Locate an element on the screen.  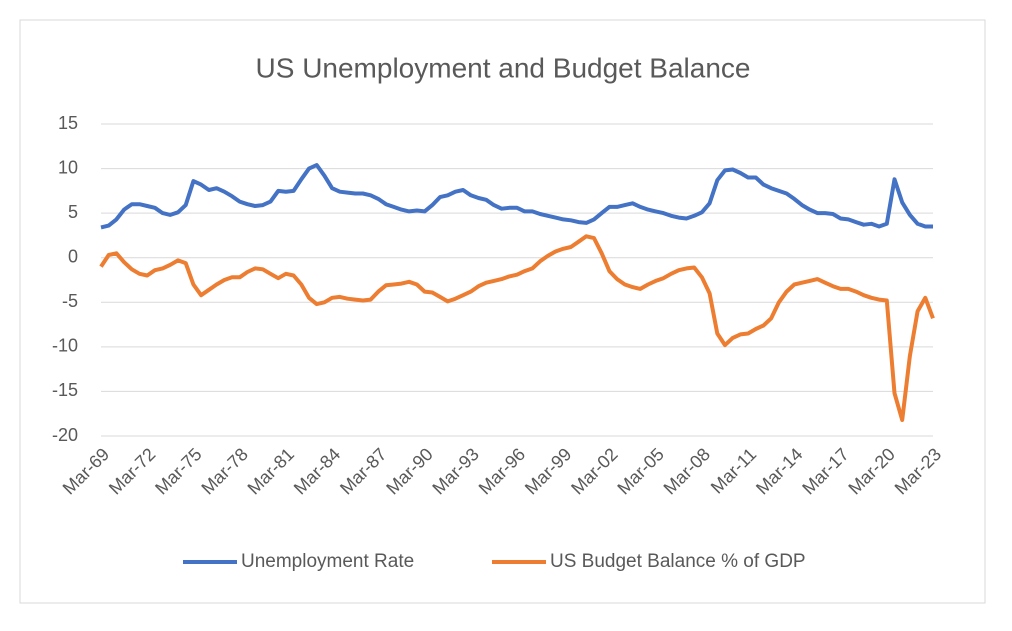
y-tick-label: 15 is located at coordinates (68, 123).